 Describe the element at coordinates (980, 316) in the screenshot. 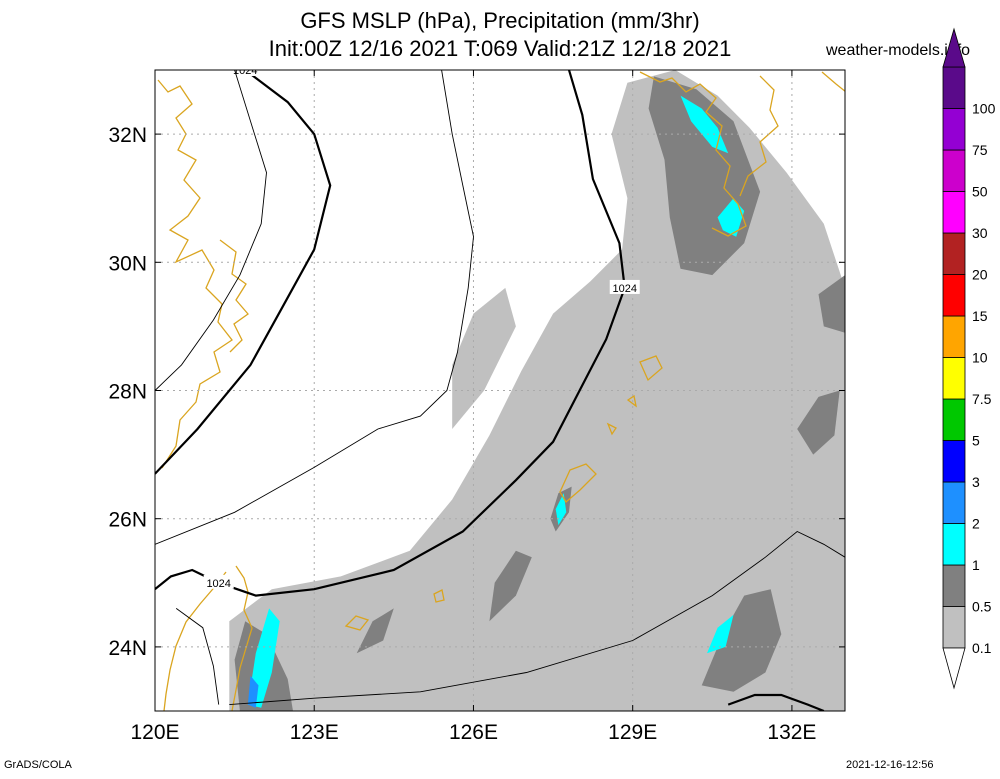

I see `legend-label: 15` at that location.